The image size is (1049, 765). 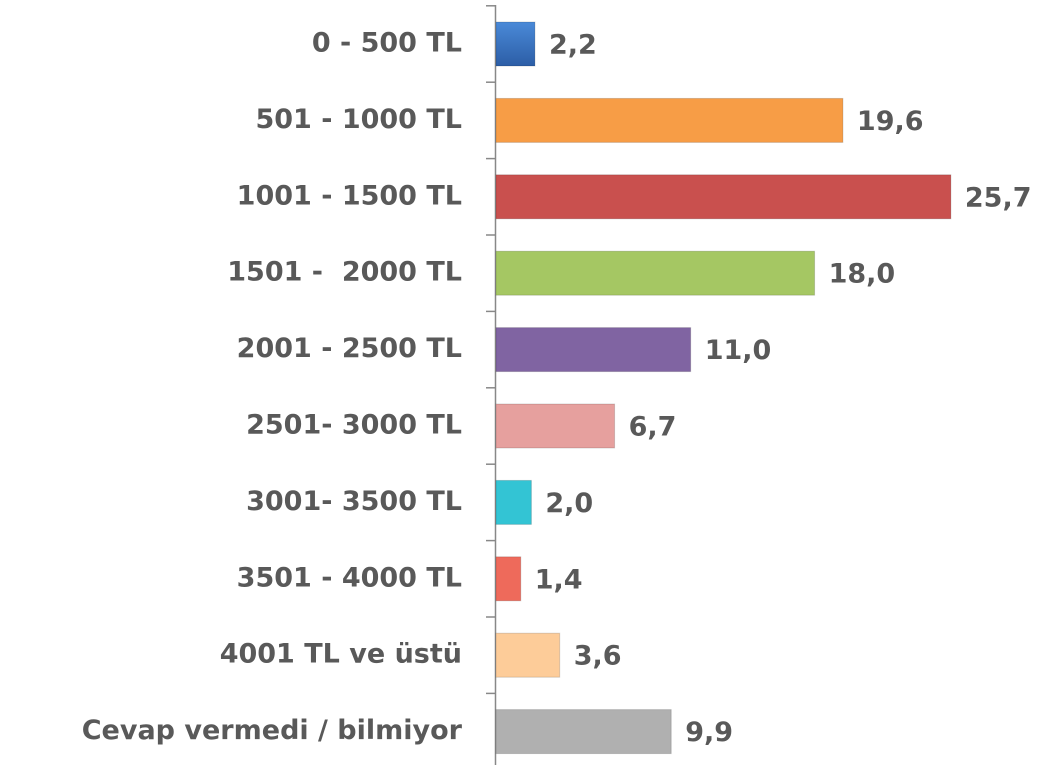 I want to click on value-label: 11,0, so click(x=738, y=350).